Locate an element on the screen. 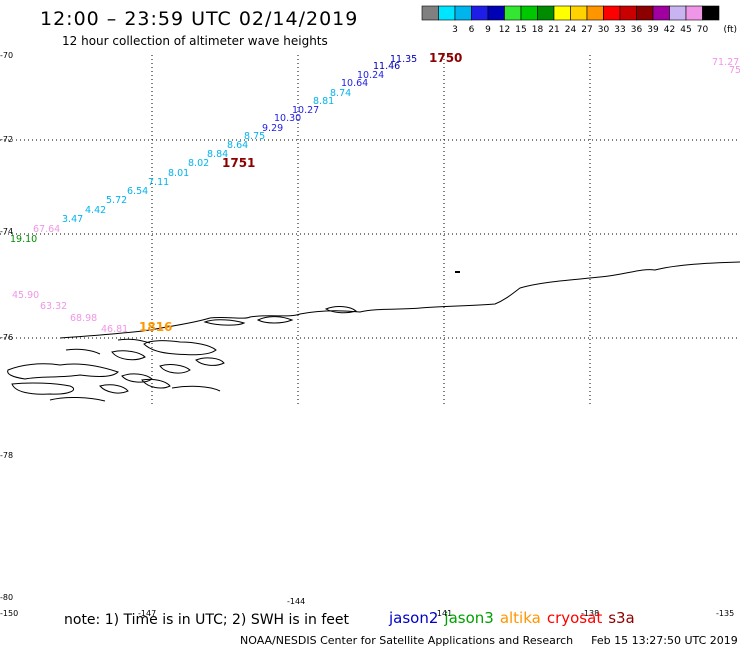  latitude-label: -70 is located at coordinates (6, 55).